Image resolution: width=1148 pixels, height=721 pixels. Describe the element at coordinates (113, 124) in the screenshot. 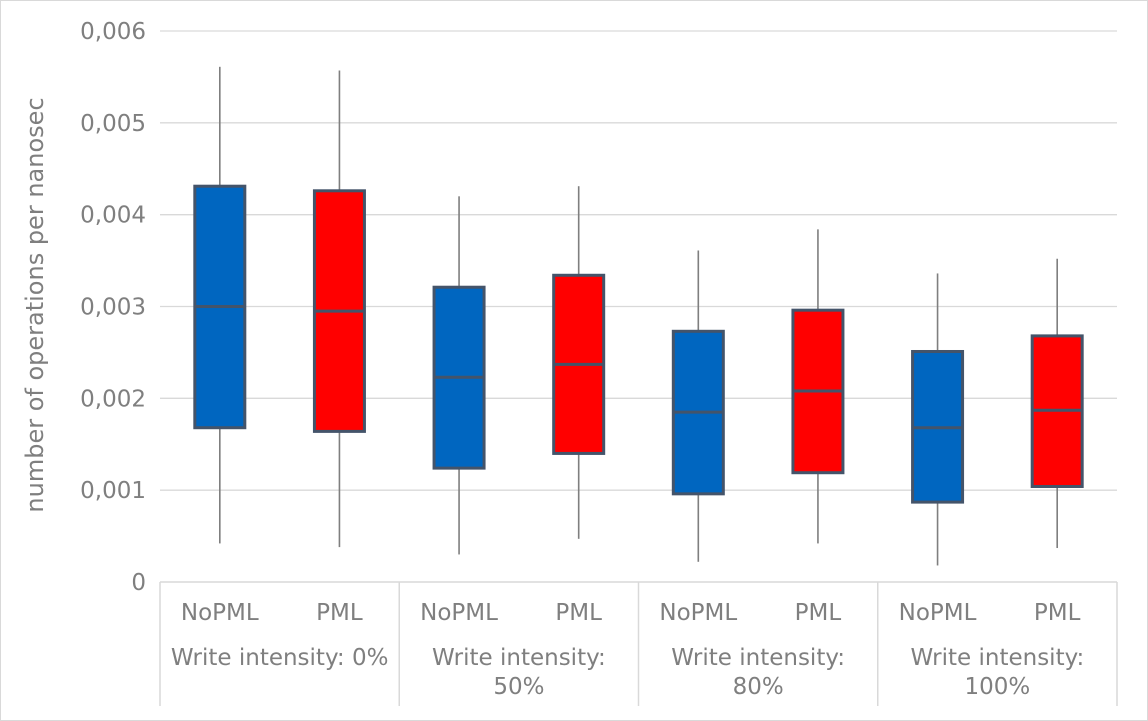

I see `y-tick-label: 0,005` at that location.